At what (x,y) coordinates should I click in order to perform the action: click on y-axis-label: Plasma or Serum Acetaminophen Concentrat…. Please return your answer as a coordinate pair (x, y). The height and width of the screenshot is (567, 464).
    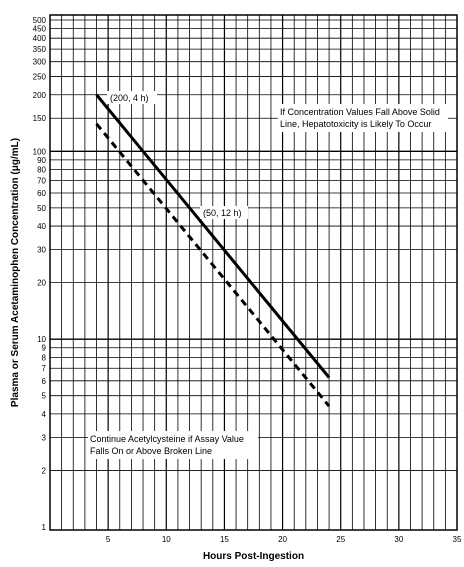
    Looking at the image, I should click on (15, 272).